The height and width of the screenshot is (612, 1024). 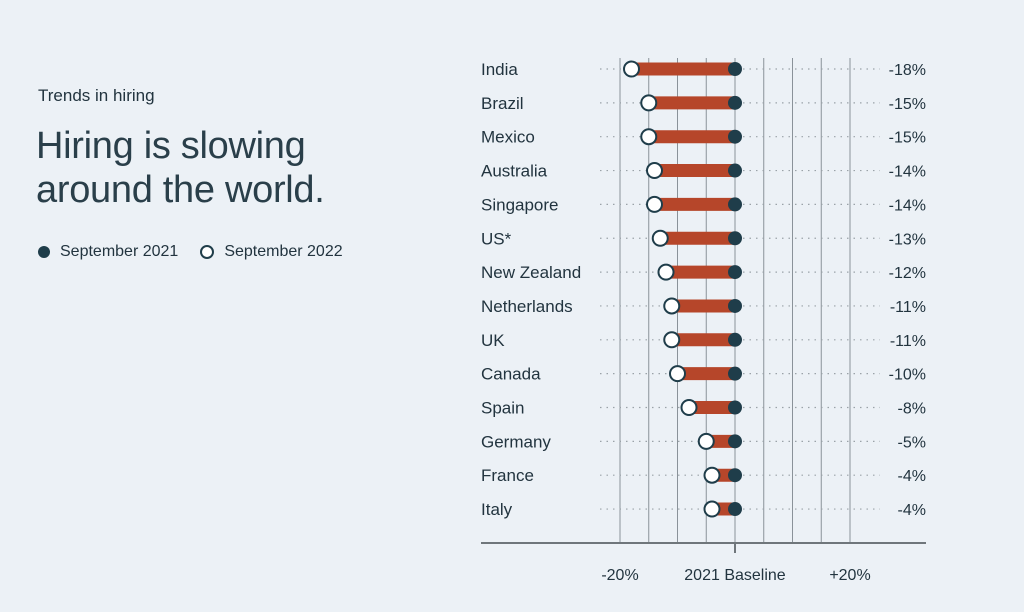 I want to click on open-circle-icon, so click(x=207, y=252).